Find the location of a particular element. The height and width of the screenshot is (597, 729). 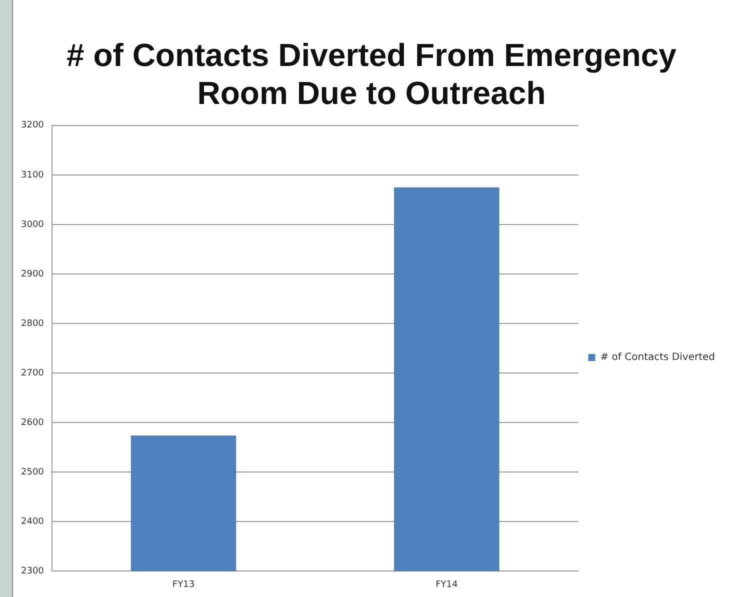

x-tick-label: FY14 is located at coordinates (447, 585).